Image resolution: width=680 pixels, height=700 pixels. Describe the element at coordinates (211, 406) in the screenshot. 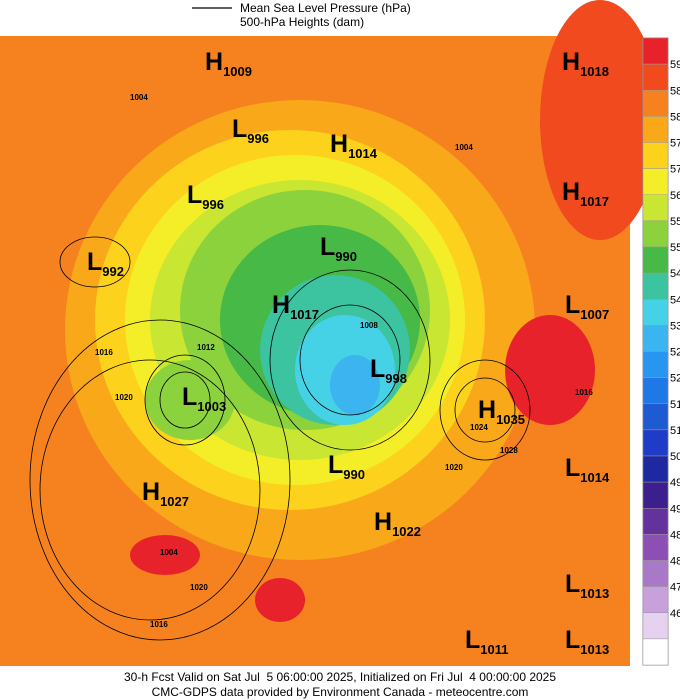

I see `center-value: 1003` at that location.